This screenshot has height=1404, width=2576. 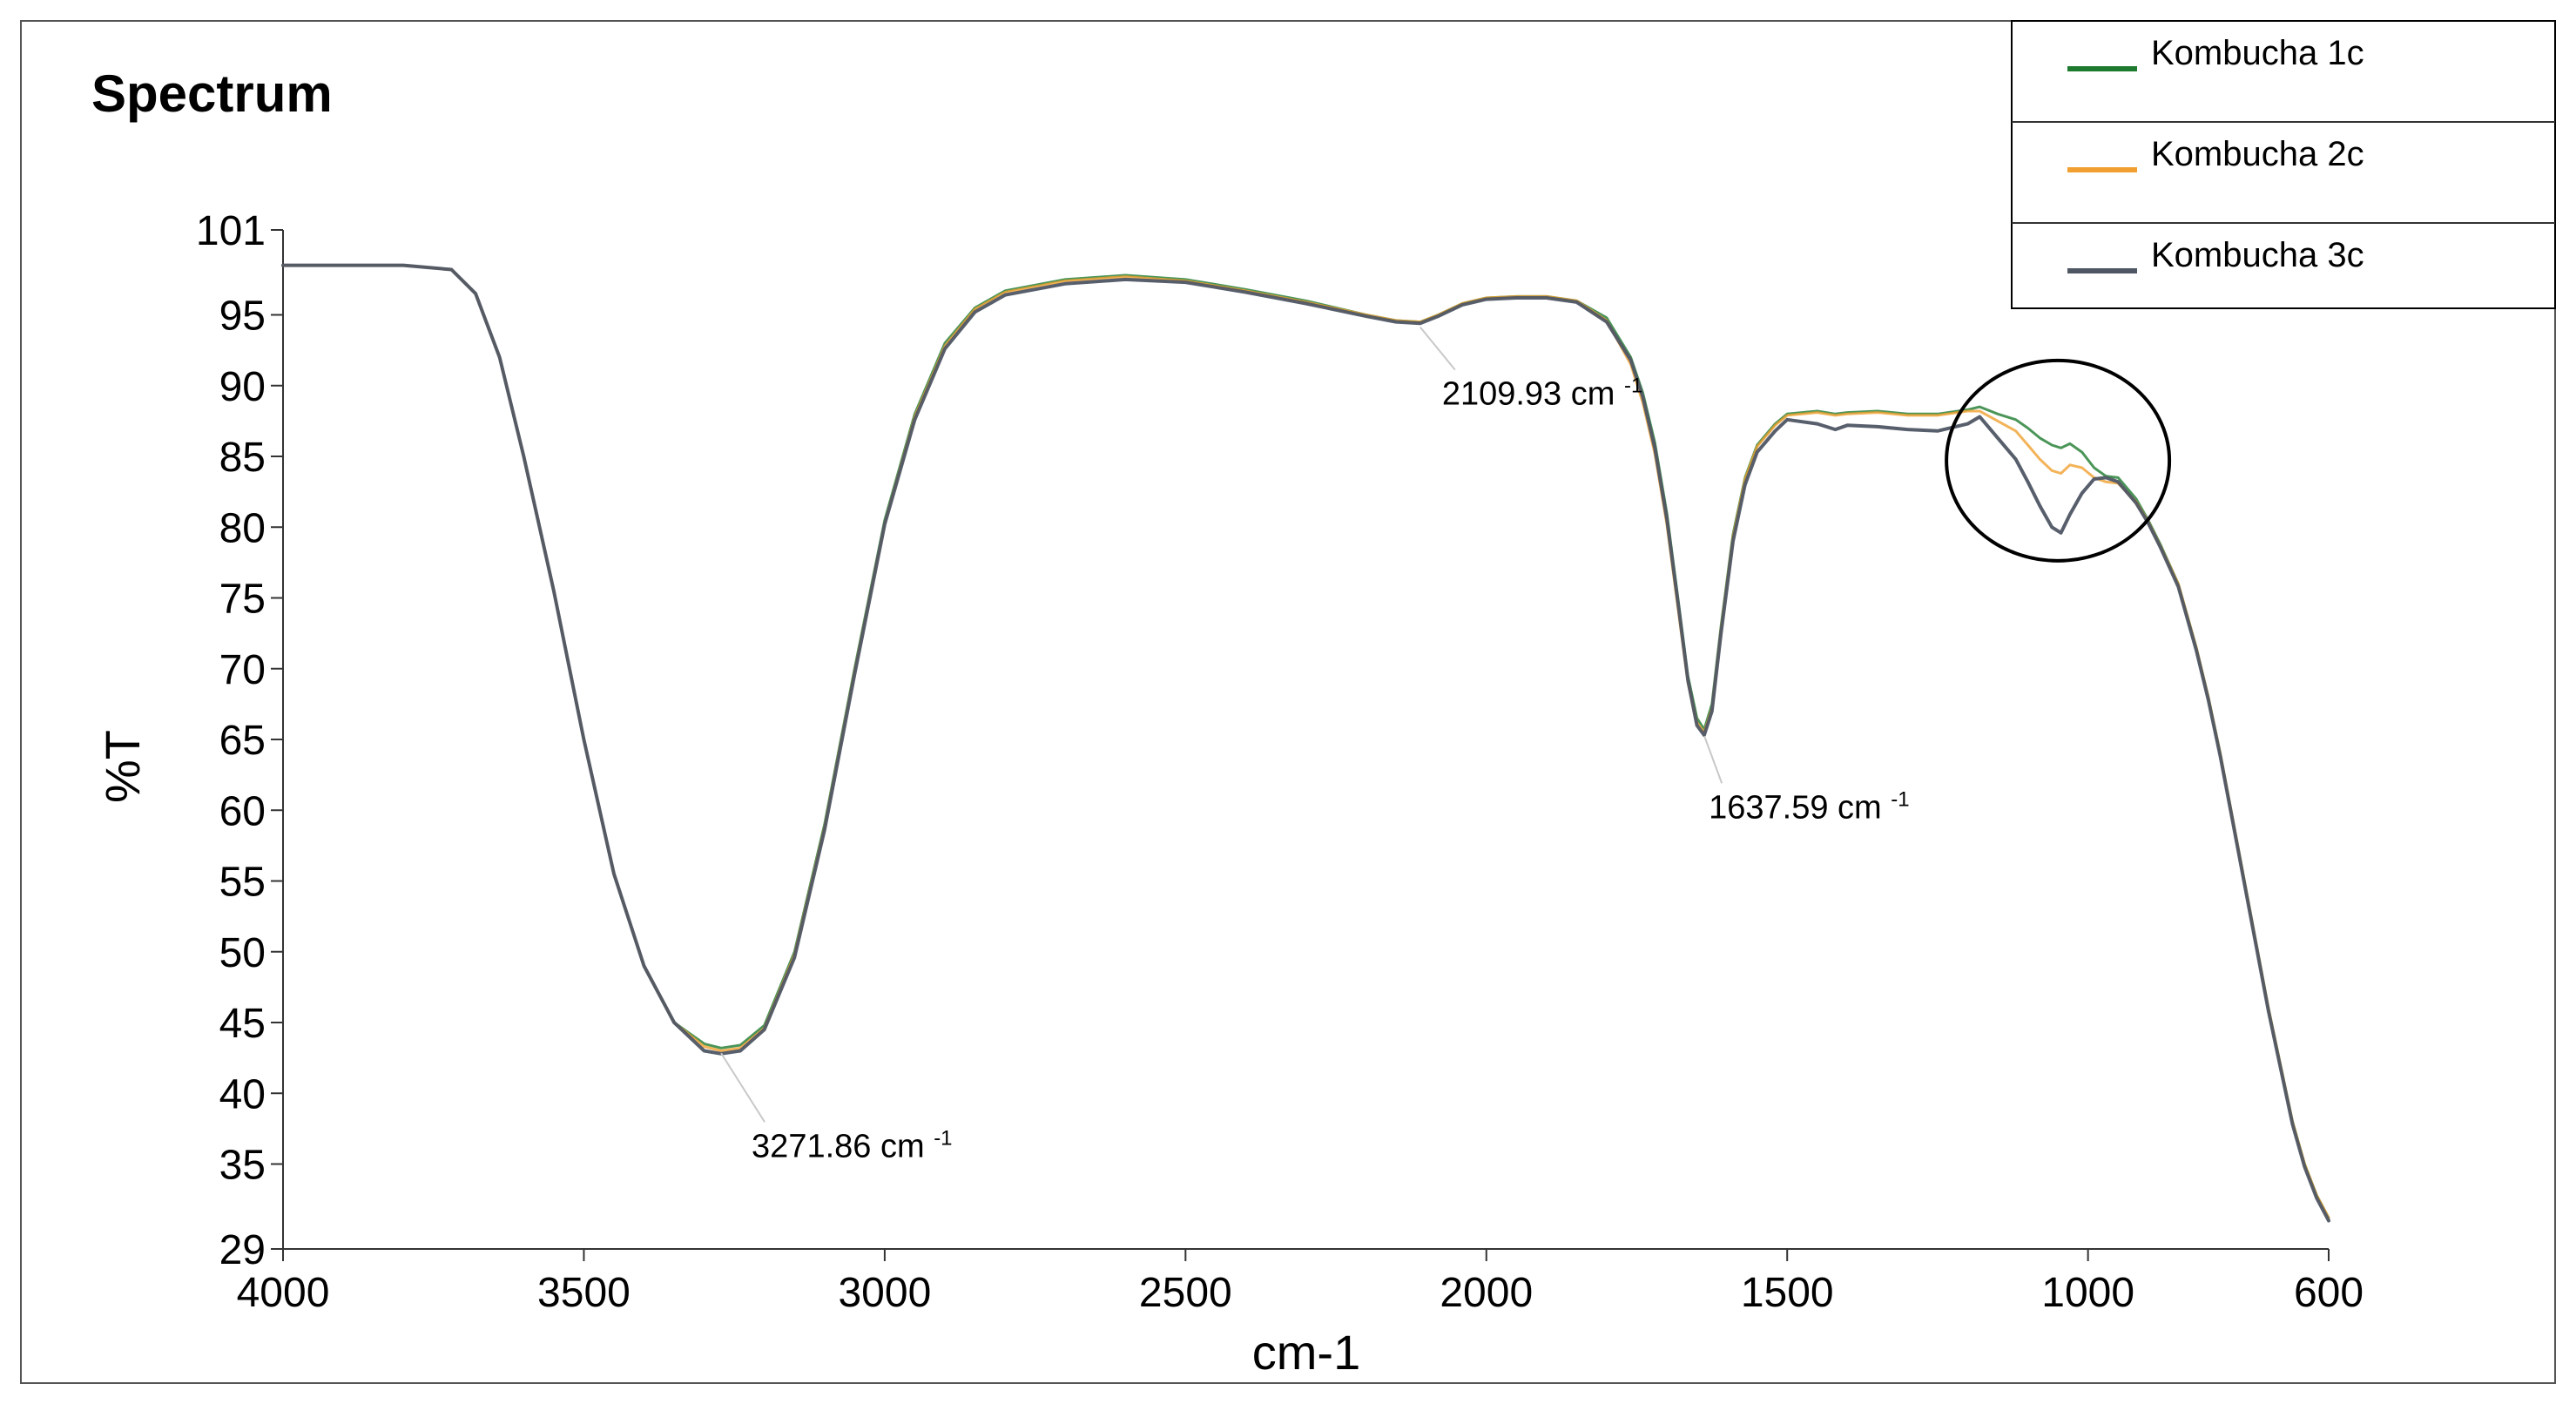 What do you see at coordinates (1306, 1352) in the screenshot?
I see `x-axis-title: cm-1` at bounding box center [1306, 1352].